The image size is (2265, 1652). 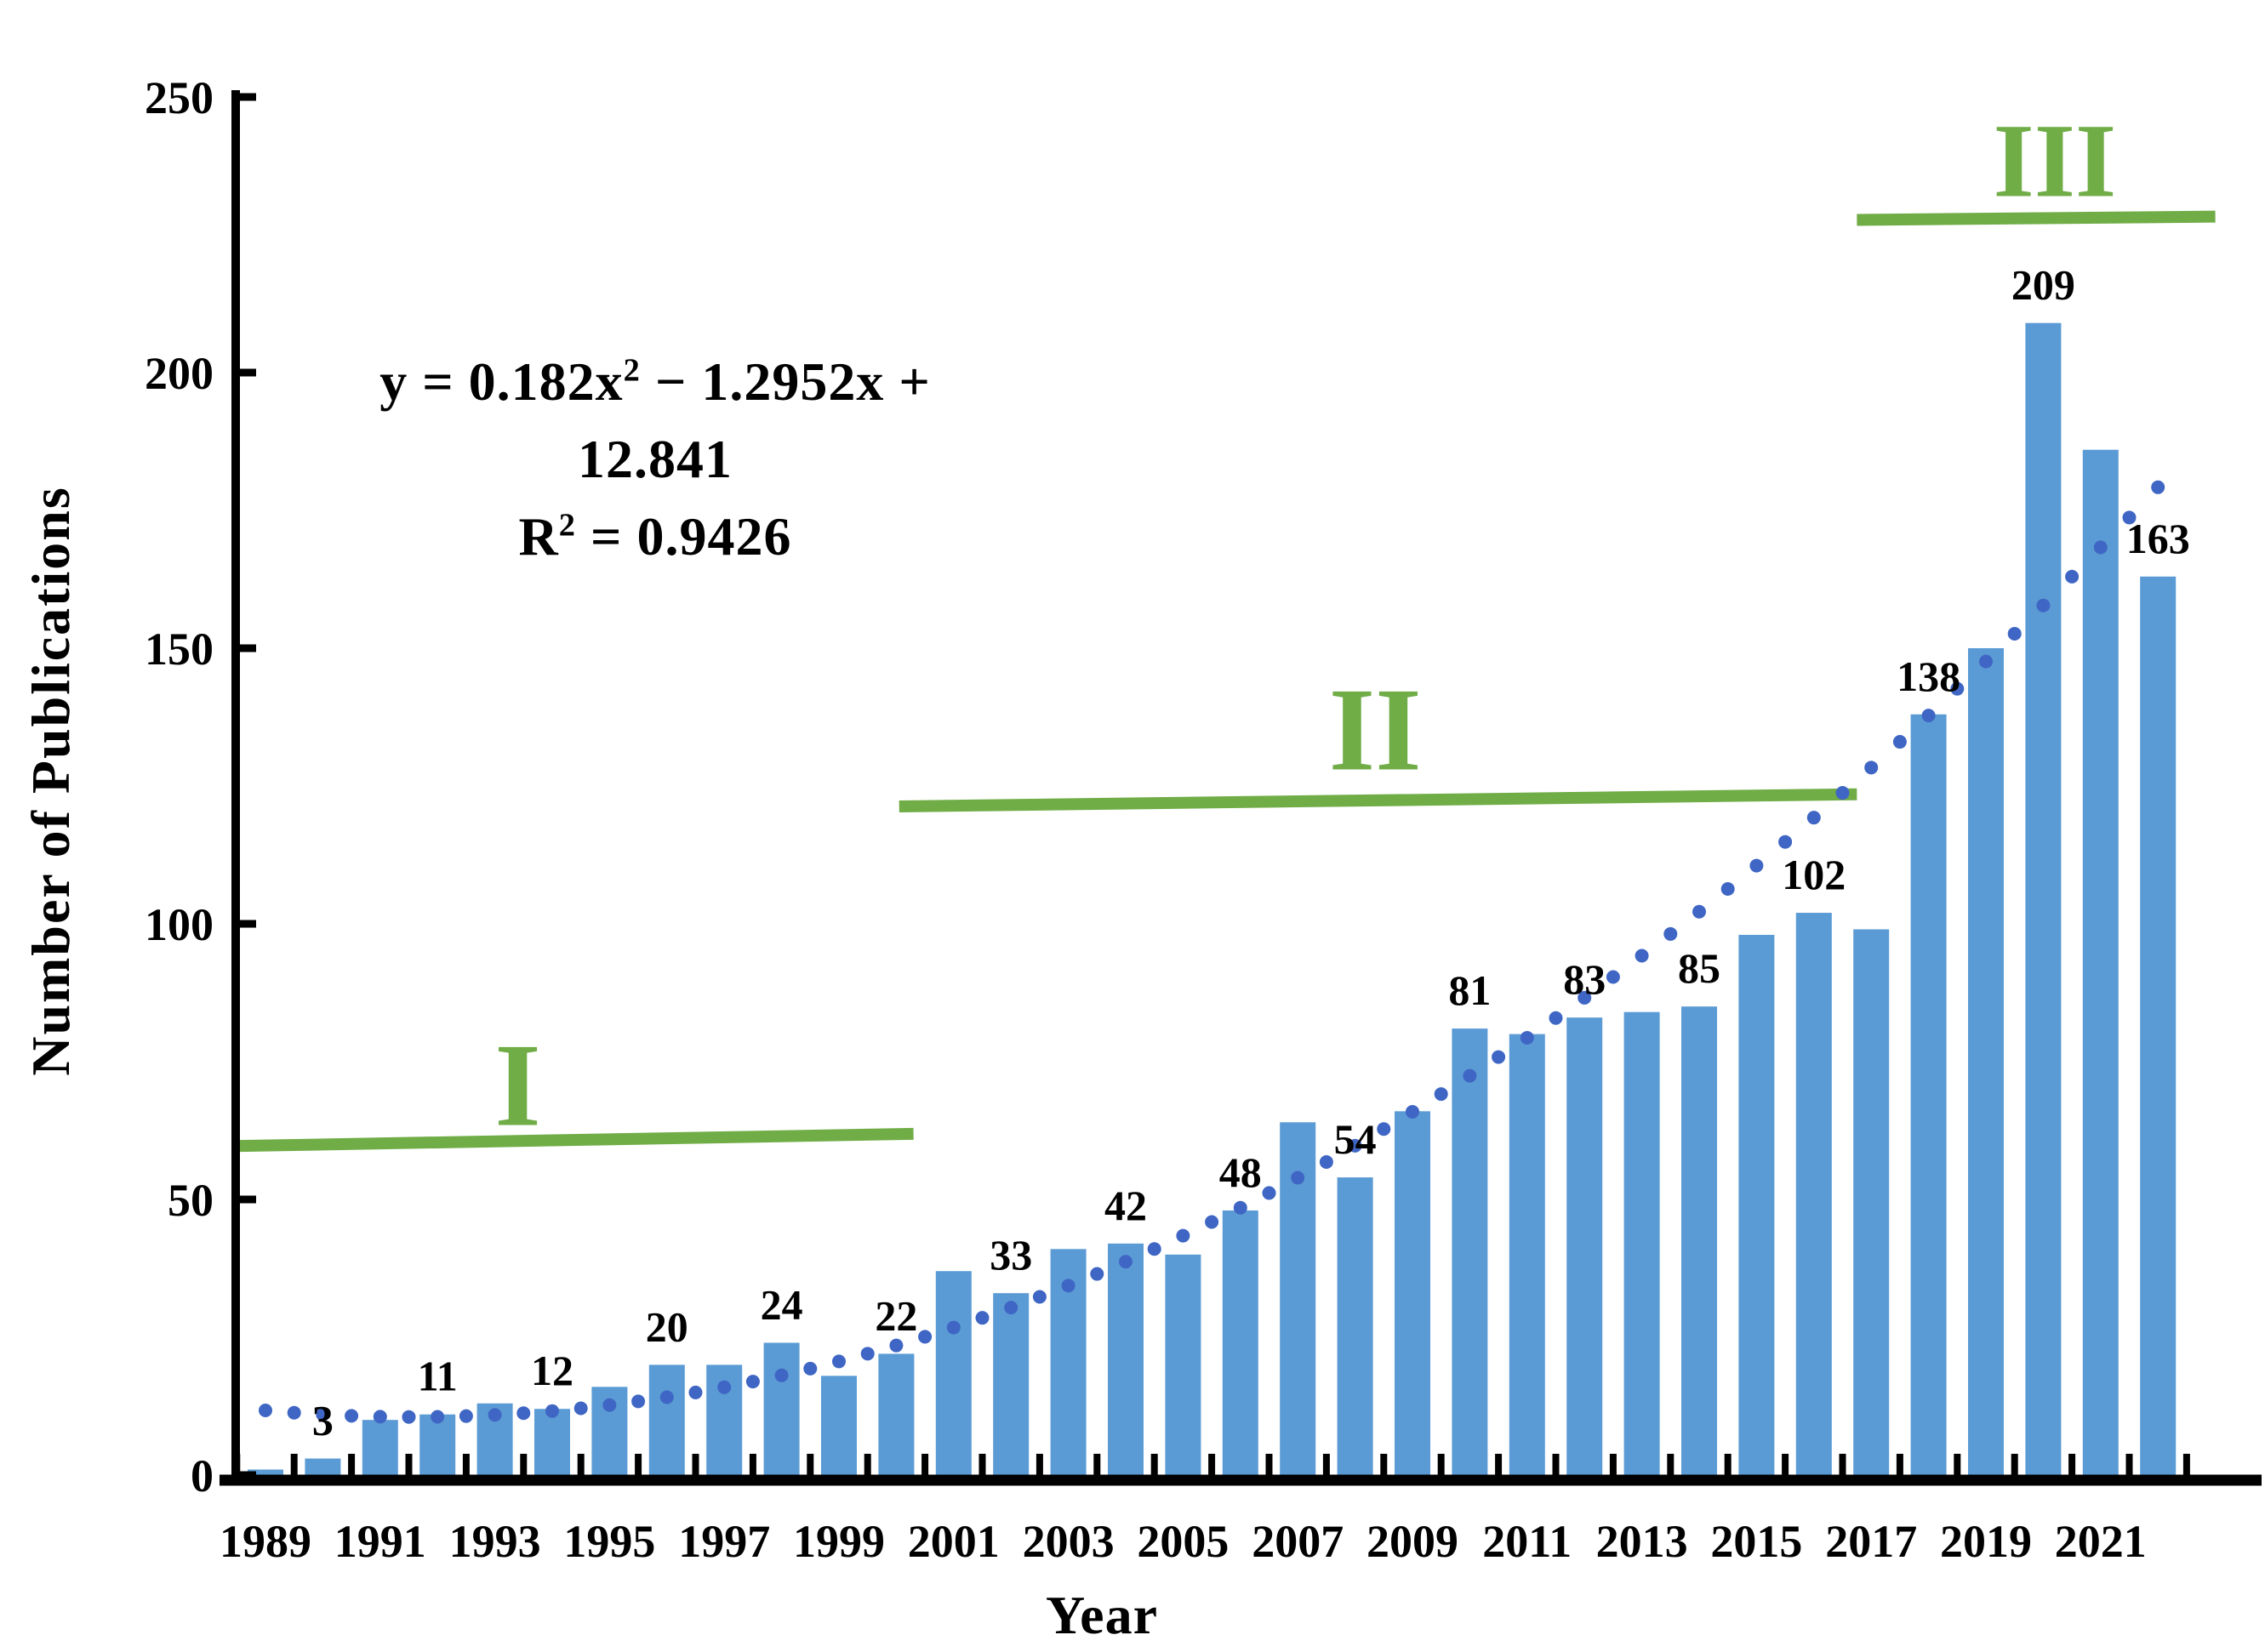 I want to click on x-tick-label-2009: 2009, so click(x=1412, y=1541).